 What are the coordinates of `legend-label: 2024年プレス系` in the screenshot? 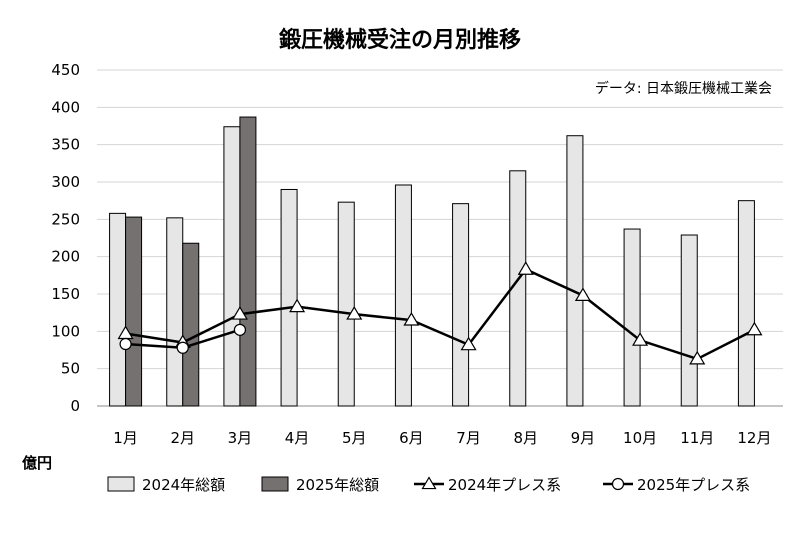 It's located at (504, 485).